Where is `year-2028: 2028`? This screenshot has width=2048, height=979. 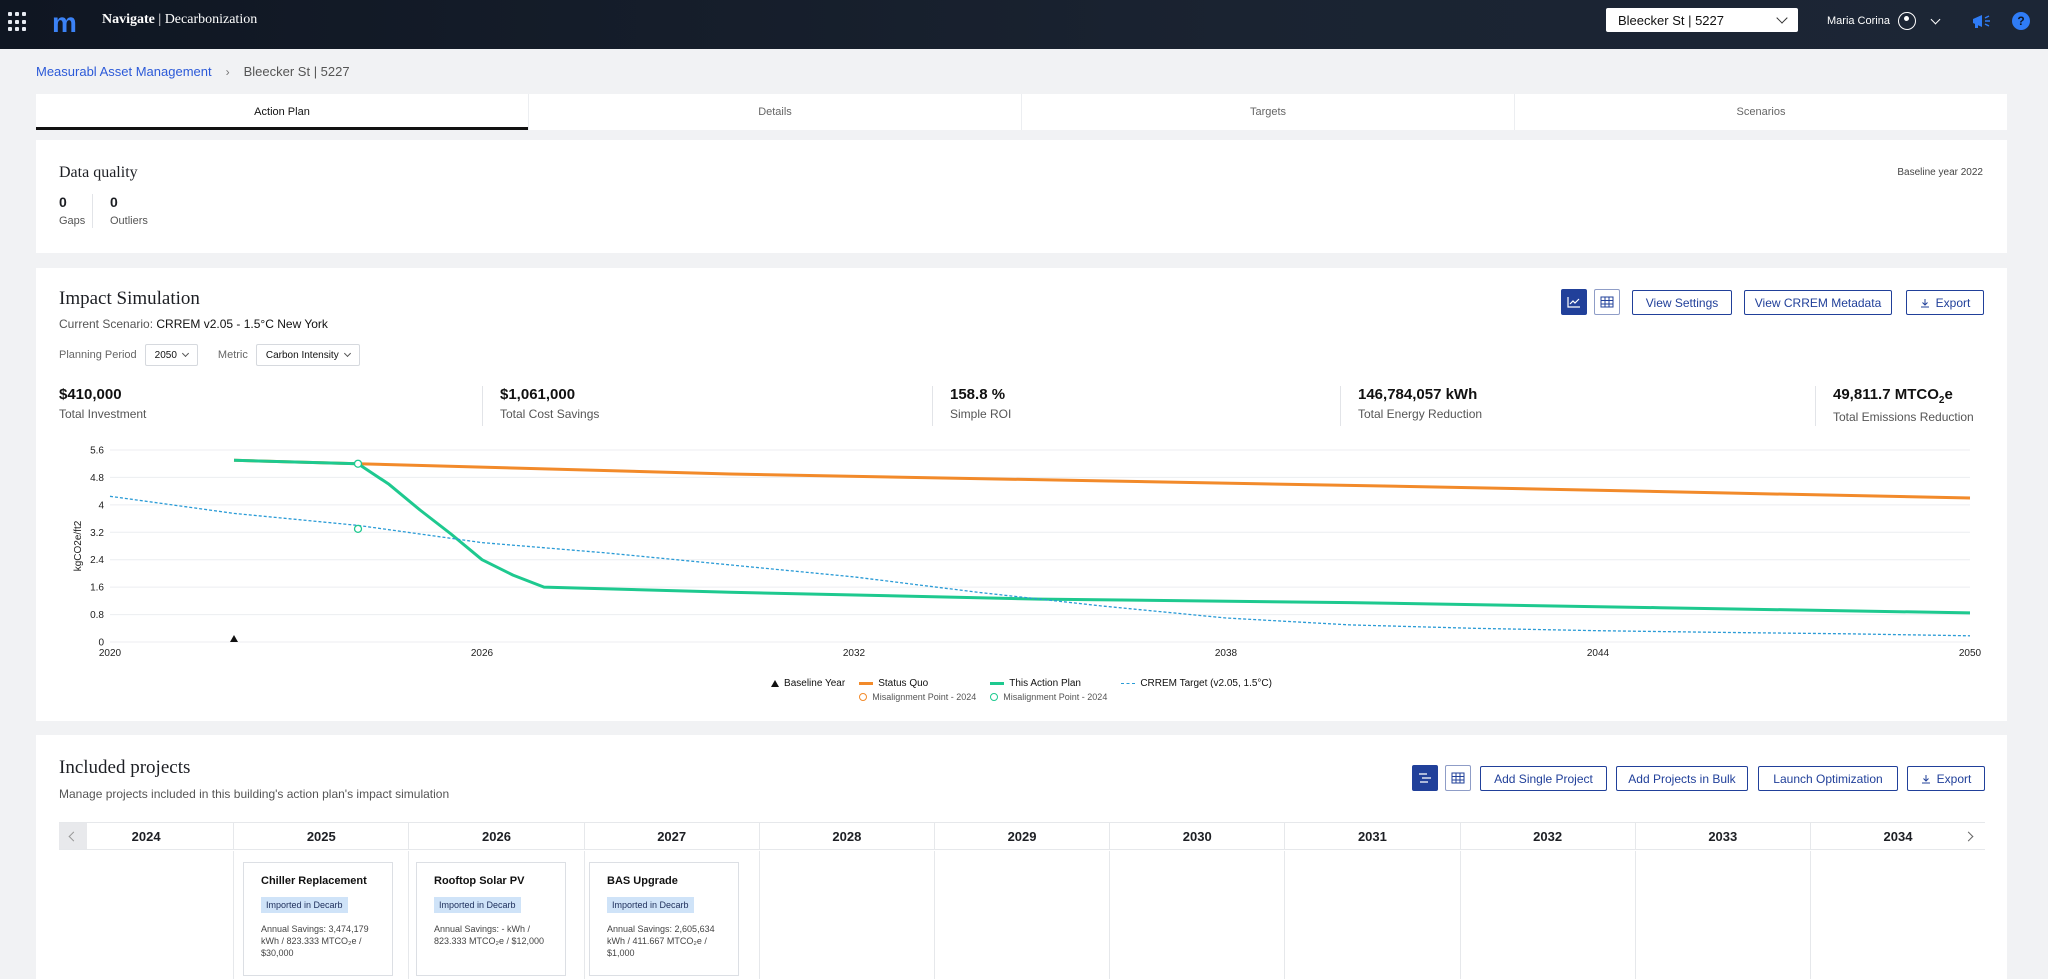 year-2028: 2028 is located at coordinates (847, 836).